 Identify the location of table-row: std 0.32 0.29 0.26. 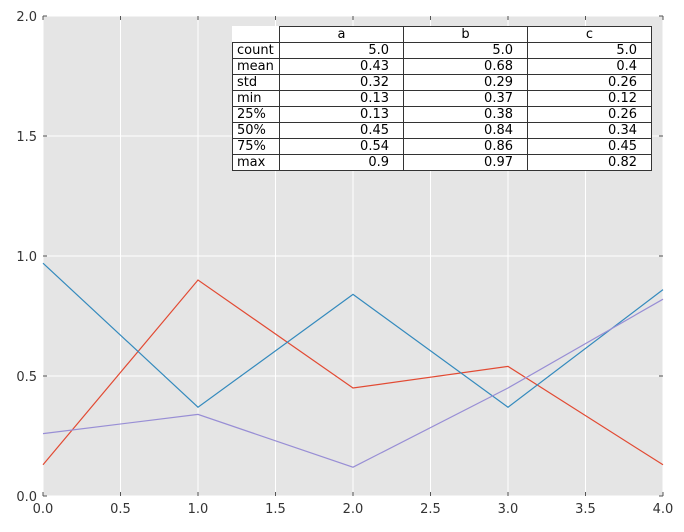
(442, 82).